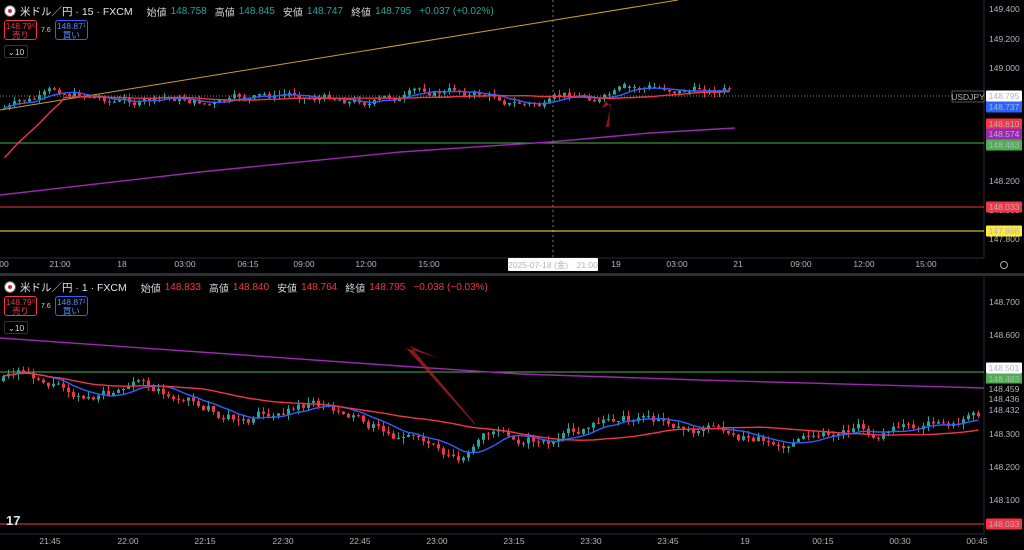 This screenshot has width=1024, height=550. What do you see at coordinates (591, 541) in the screenshot?
I see `time-tick-label: 23:30` at bounding box center [591, 541].